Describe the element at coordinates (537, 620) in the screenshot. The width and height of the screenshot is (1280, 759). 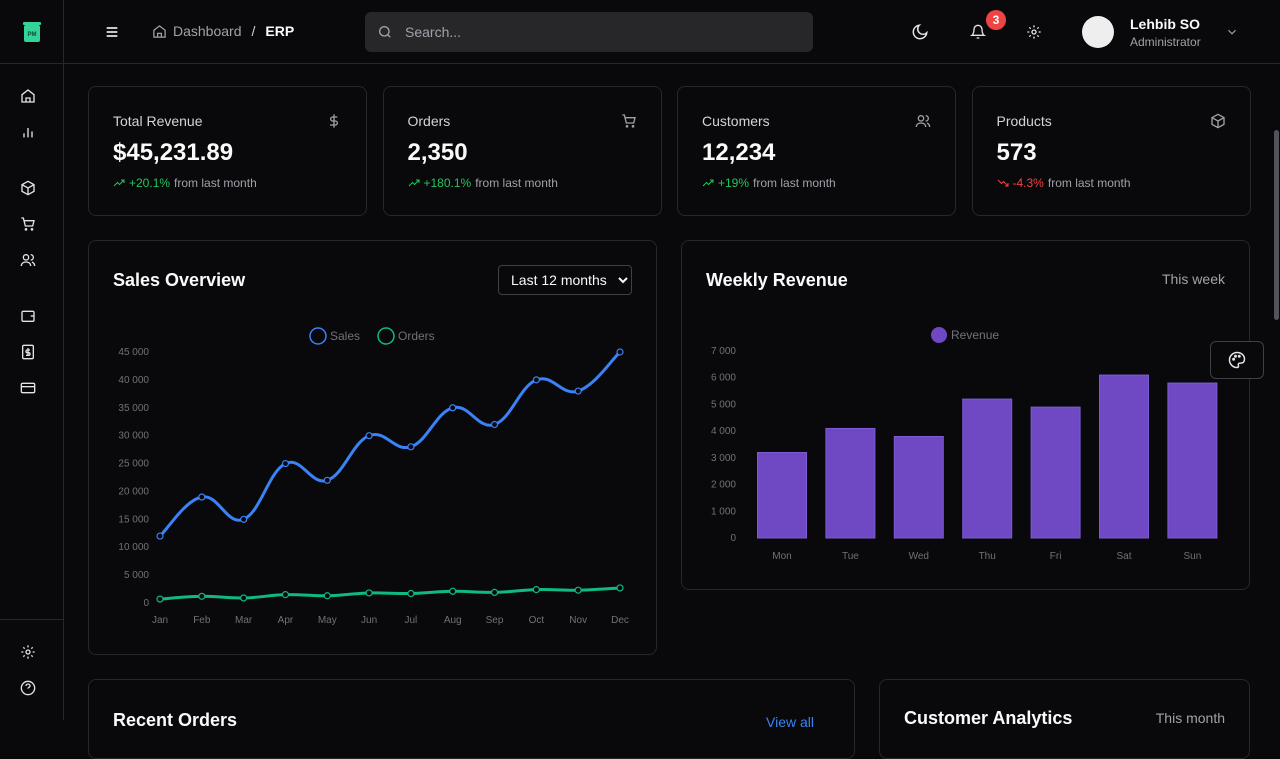
I see `x-tick-label: Oct` at that location.